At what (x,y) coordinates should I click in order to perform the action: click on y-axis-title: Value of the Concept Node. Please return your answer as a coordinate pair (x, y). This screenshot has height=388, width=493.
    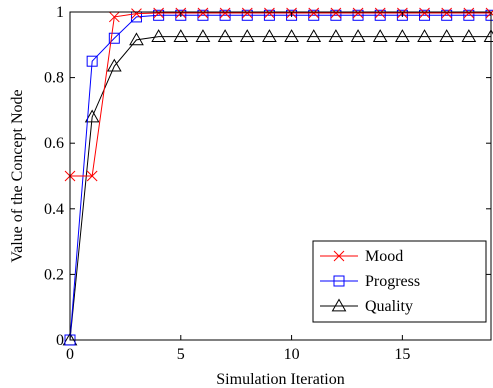
    Looking at the image, I should click on (17, 175).